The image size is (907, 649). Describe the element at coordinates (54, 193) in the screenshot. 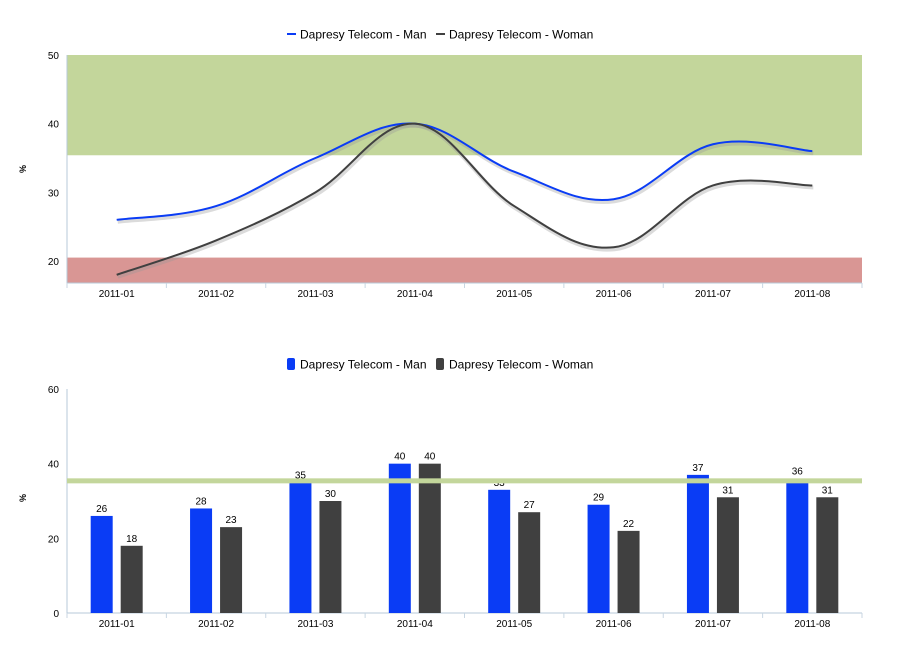

I see `y-tick-label: 30` at that location.